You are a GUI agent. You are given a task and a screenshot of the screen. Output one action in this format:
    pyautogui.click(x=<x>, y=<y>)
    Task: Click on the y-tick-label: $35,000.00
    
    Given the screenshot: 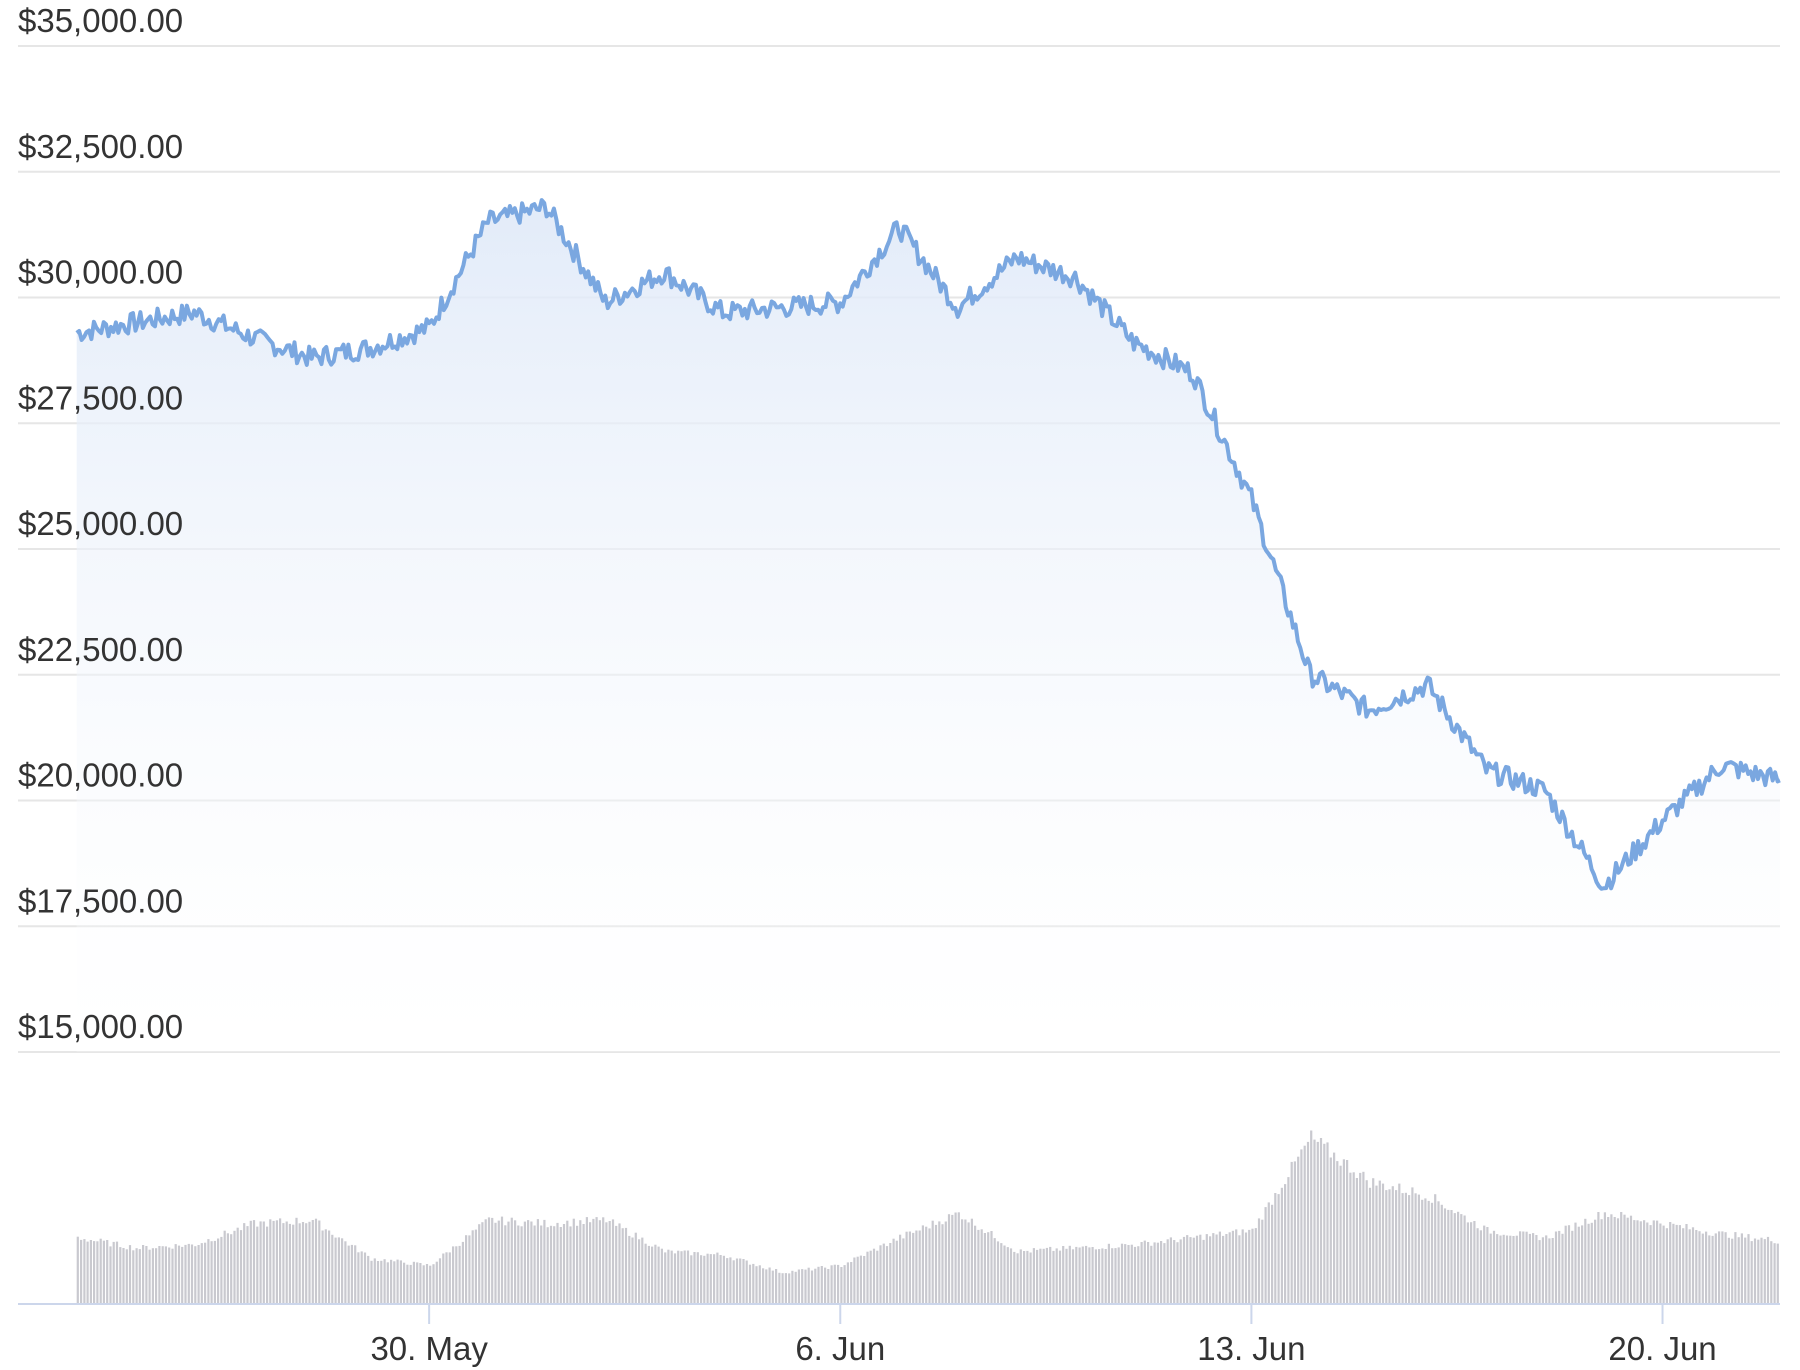 What is the action you would take?
    pyautogui.click(x=100, y=20)
    